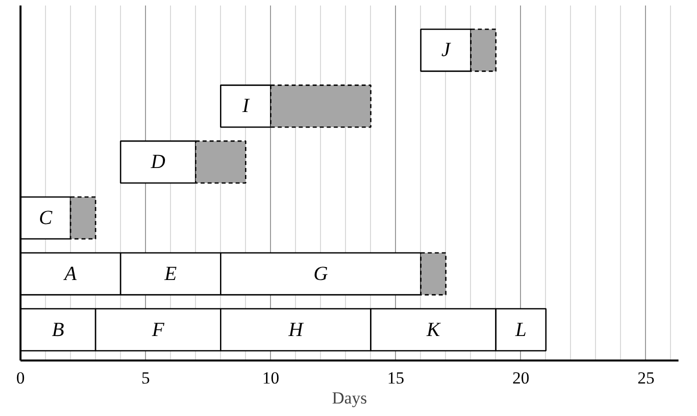 This screenshot has width=697, height=416. Describe the element at coordinates (395, 378) in the screenshot. I see `x-tick-label: 15` at that location.